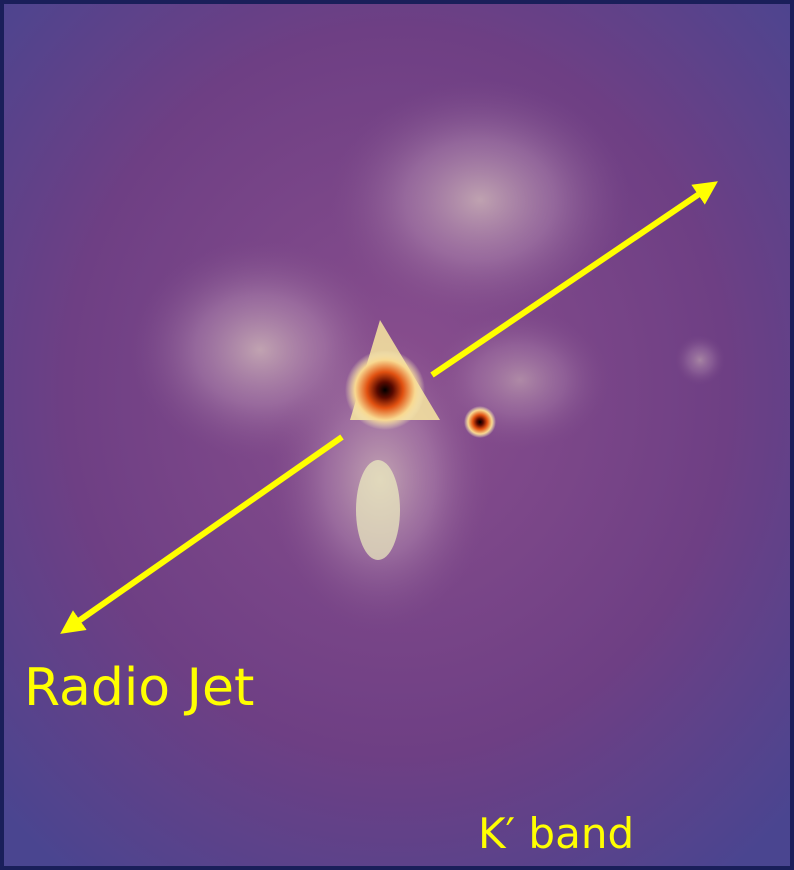 Image resolution: width=794 pixels, height=870 pixels. What do you see at coordinates (480, 422) in the screenshot?
I see `companion` at bounding box center [480, 422].